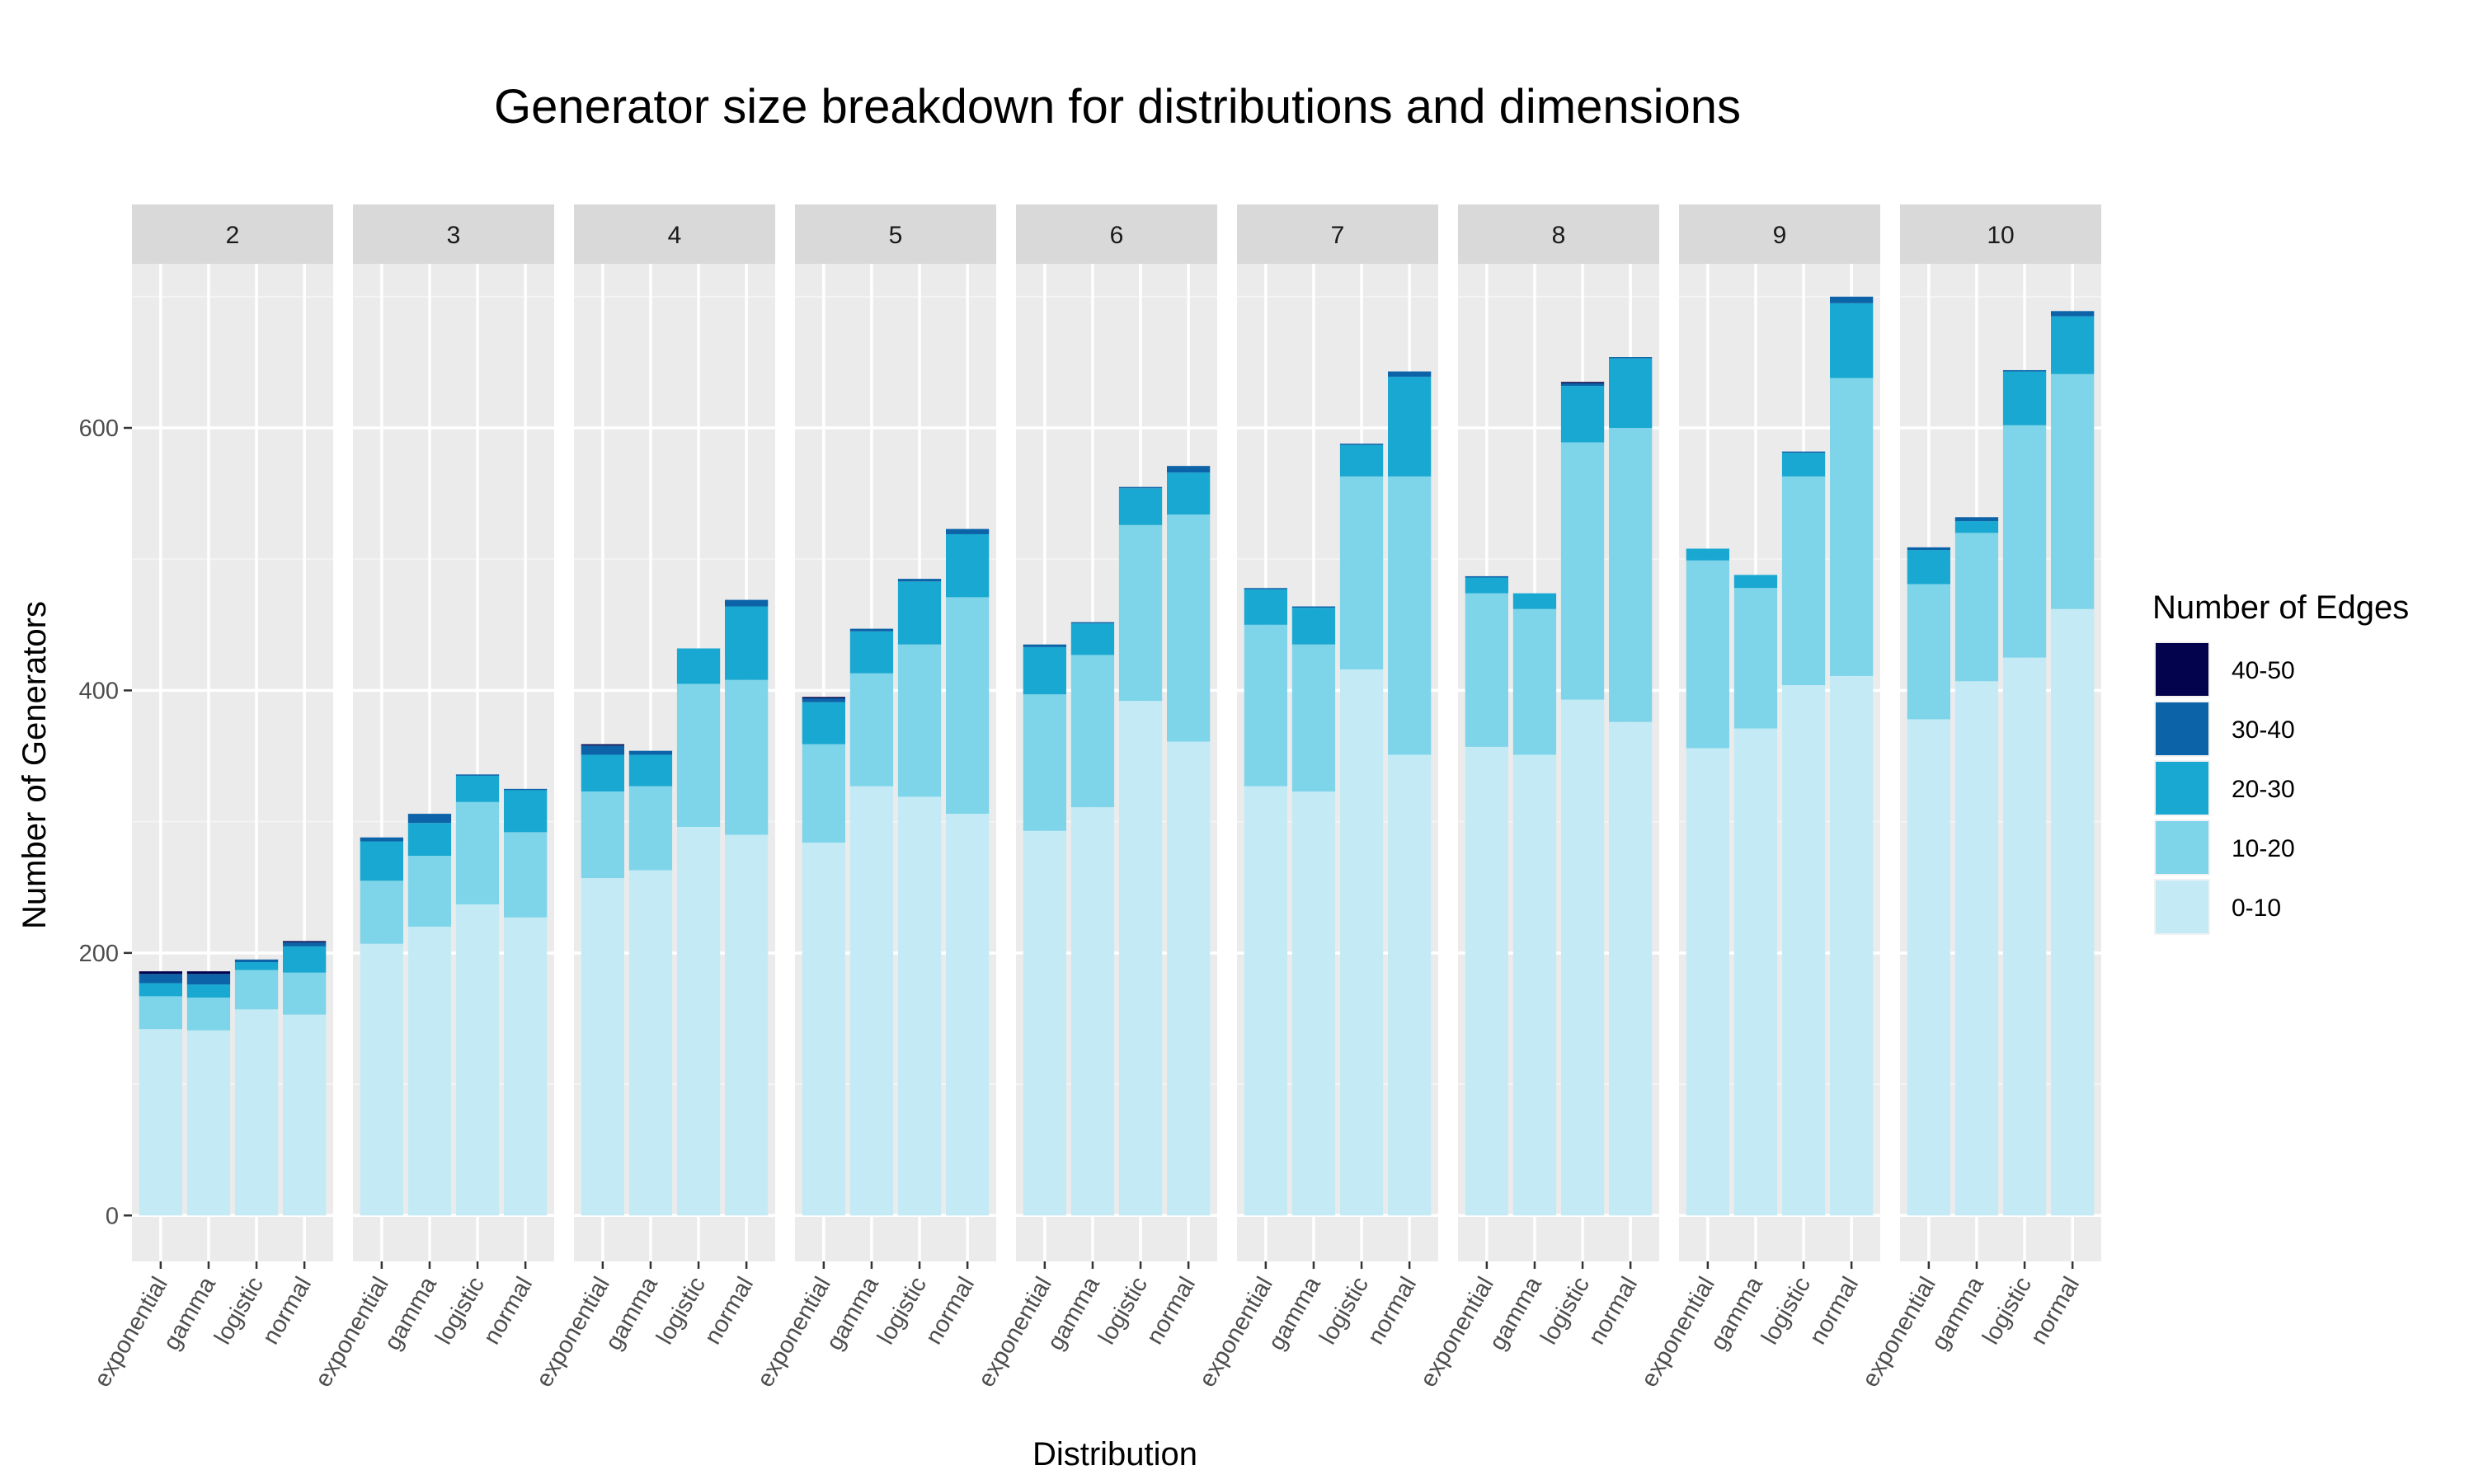 The width and height of the screenshot is (2474, 1484). Describe the element at coordinates (2263, 670) in the screenshot. I see `legend-label: 40-50` at that location.